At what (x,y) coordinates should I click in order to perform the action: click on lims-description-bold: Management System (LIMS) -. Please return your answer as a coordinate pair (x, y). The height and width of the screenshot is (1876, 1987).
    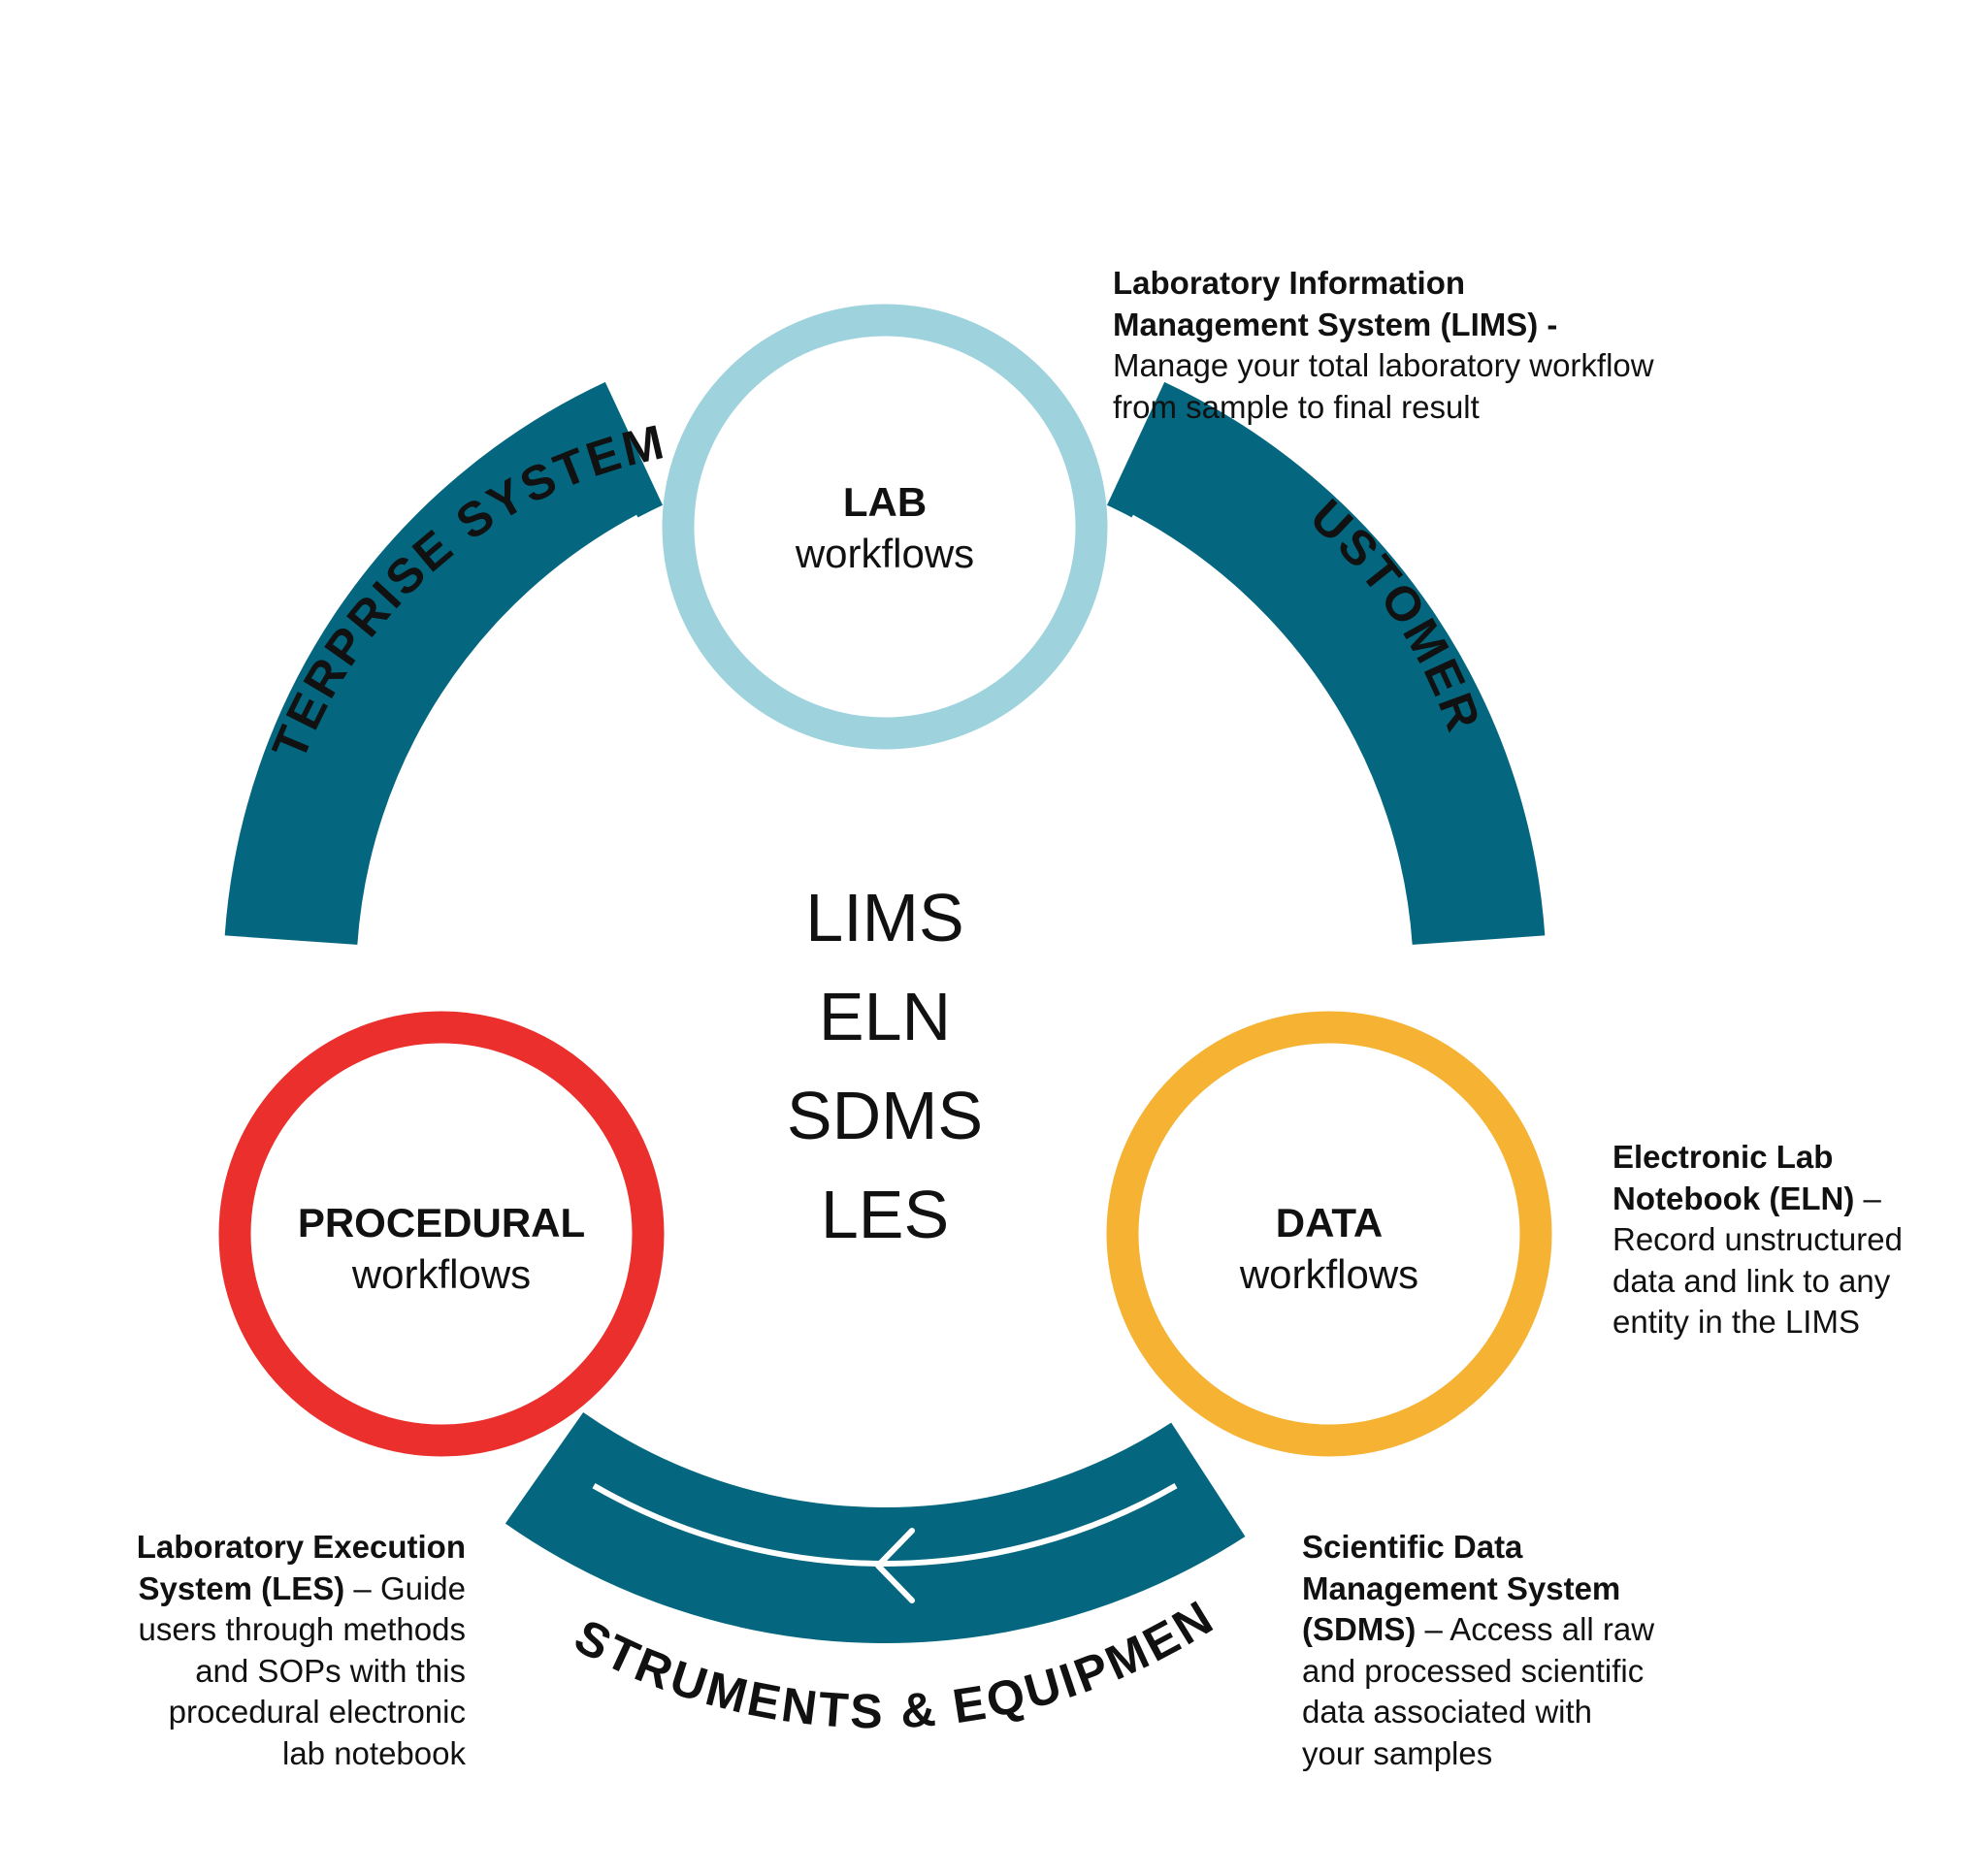
    Looking at the image, I should click on (1335, 324).